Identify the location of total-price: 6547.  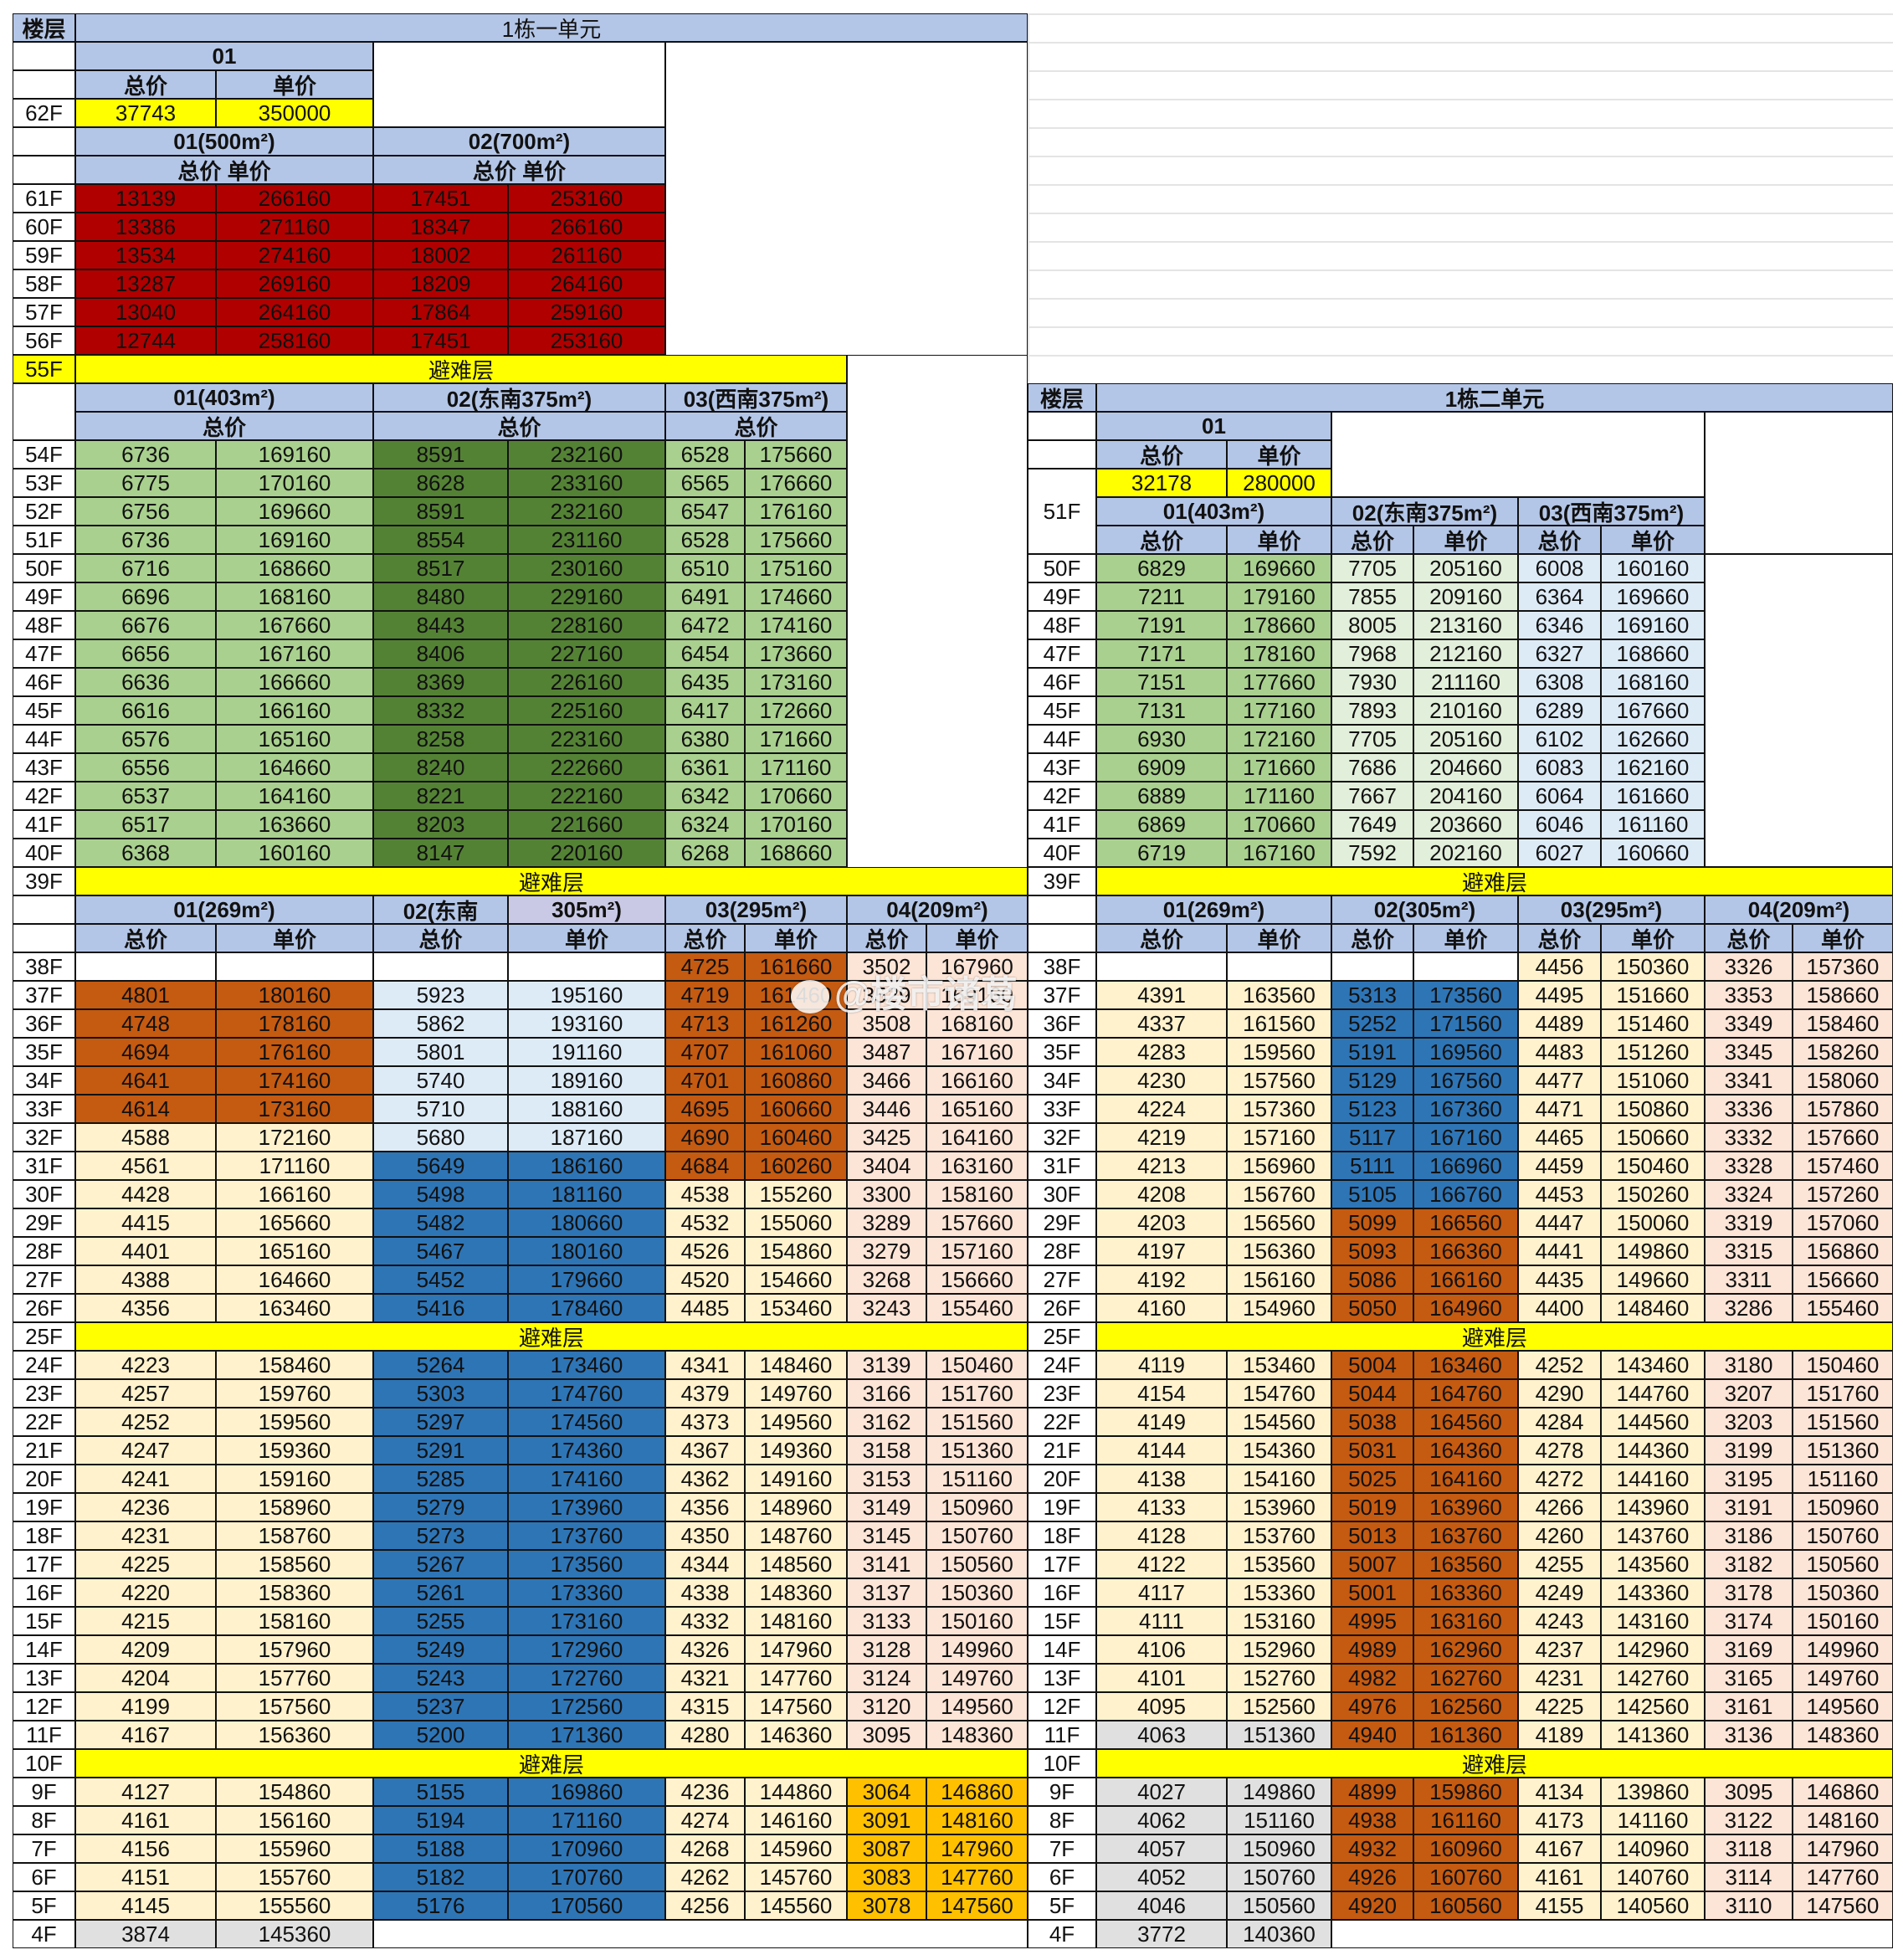
(705, 511).